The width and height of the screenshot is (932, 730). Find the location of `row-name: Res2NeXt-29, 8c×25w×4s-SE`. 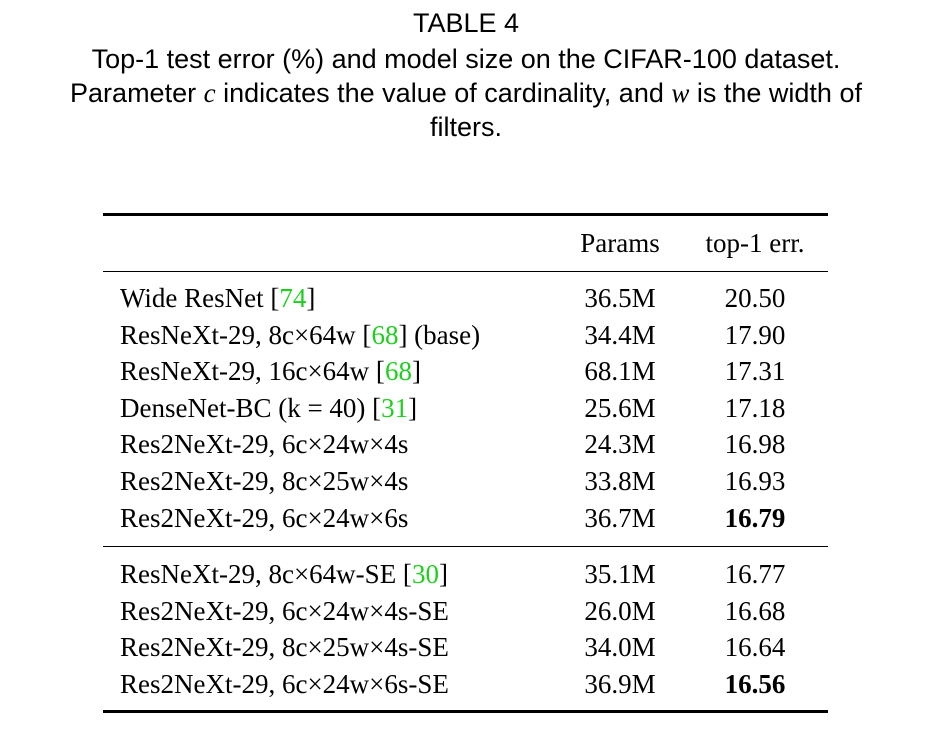

row-name: Res2NeXt-29, 8c×25w×4s-SE is located at coordinates (284, 647).